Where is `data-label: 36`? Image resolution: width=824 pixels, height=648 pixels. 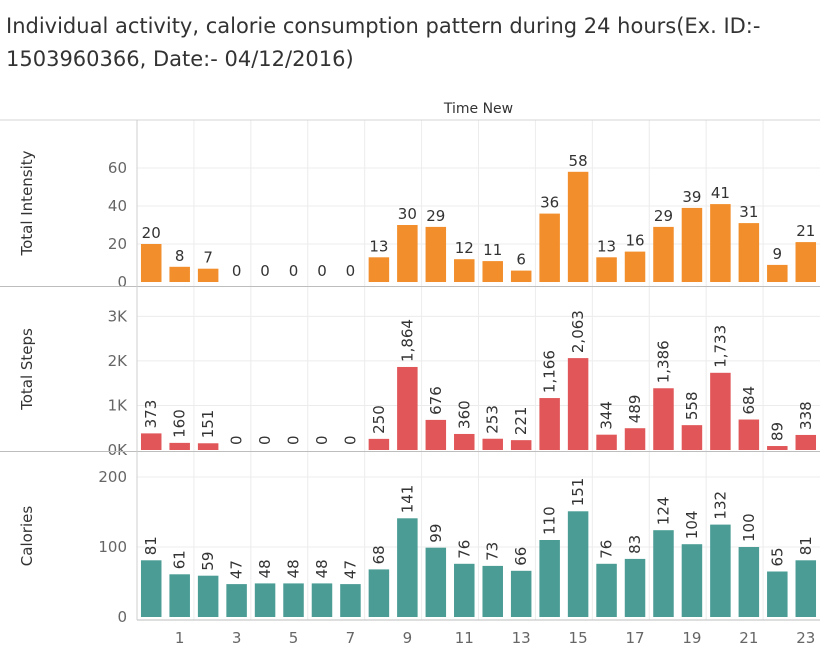
data-label: 36 is located at coordinates (549, 203).